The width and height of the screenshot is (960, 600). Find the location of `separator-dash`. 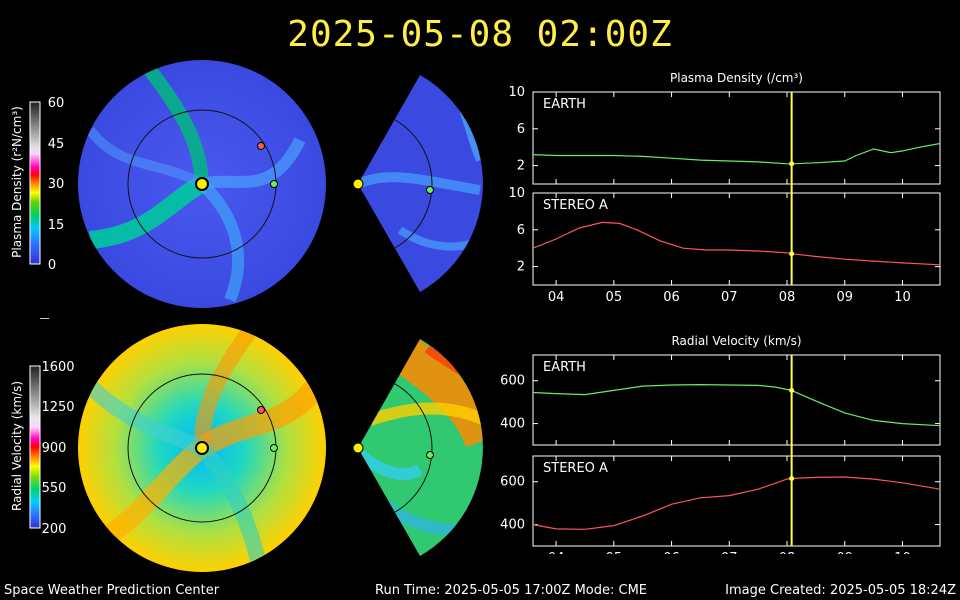

separator-dash is located at coordinates (44, 318).